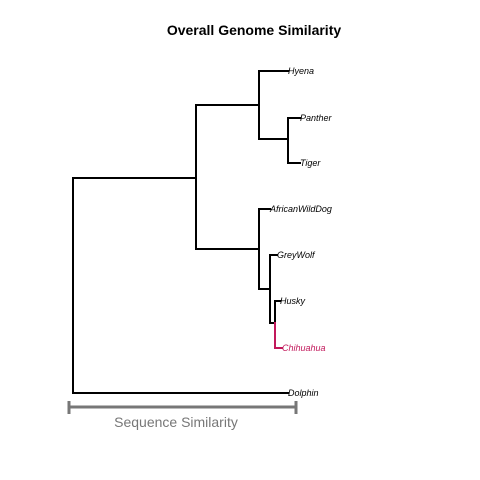 This screenshot has height=480, width=480. Describe the element at coordinates (316, 118) in the screenshot. I see `leaf-label-panther: Panther` at that location.